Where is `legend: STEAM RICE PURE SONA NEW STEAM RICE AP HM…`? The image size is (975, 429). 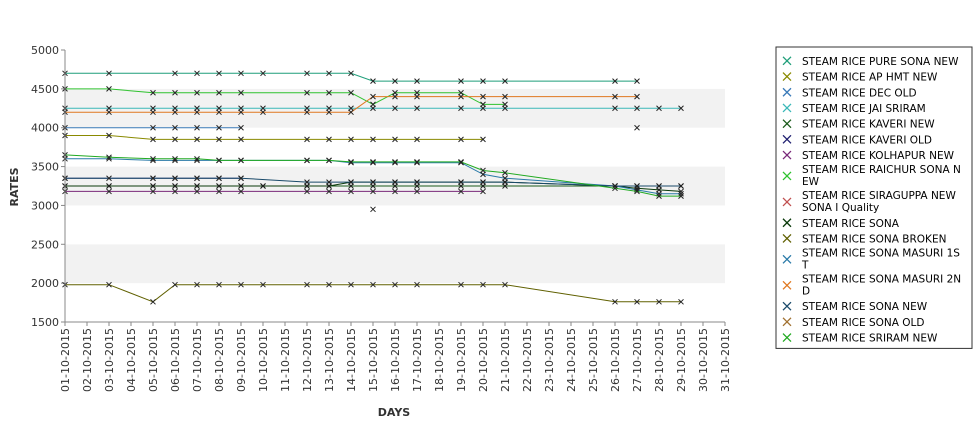 legend: STEAM RICE PURE SONA NEW STEAM RICE AP HM… is located at coordinates (874, 197).